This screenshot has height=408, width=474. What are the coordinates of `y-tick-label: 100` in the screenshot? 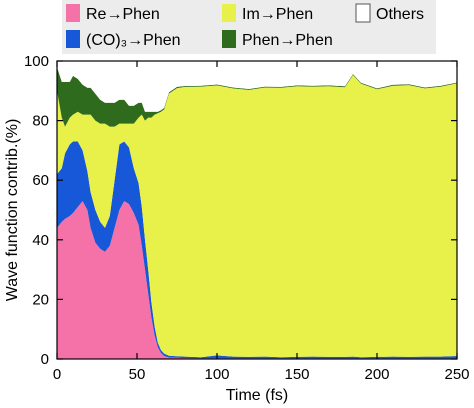 It's located at (36, 61).